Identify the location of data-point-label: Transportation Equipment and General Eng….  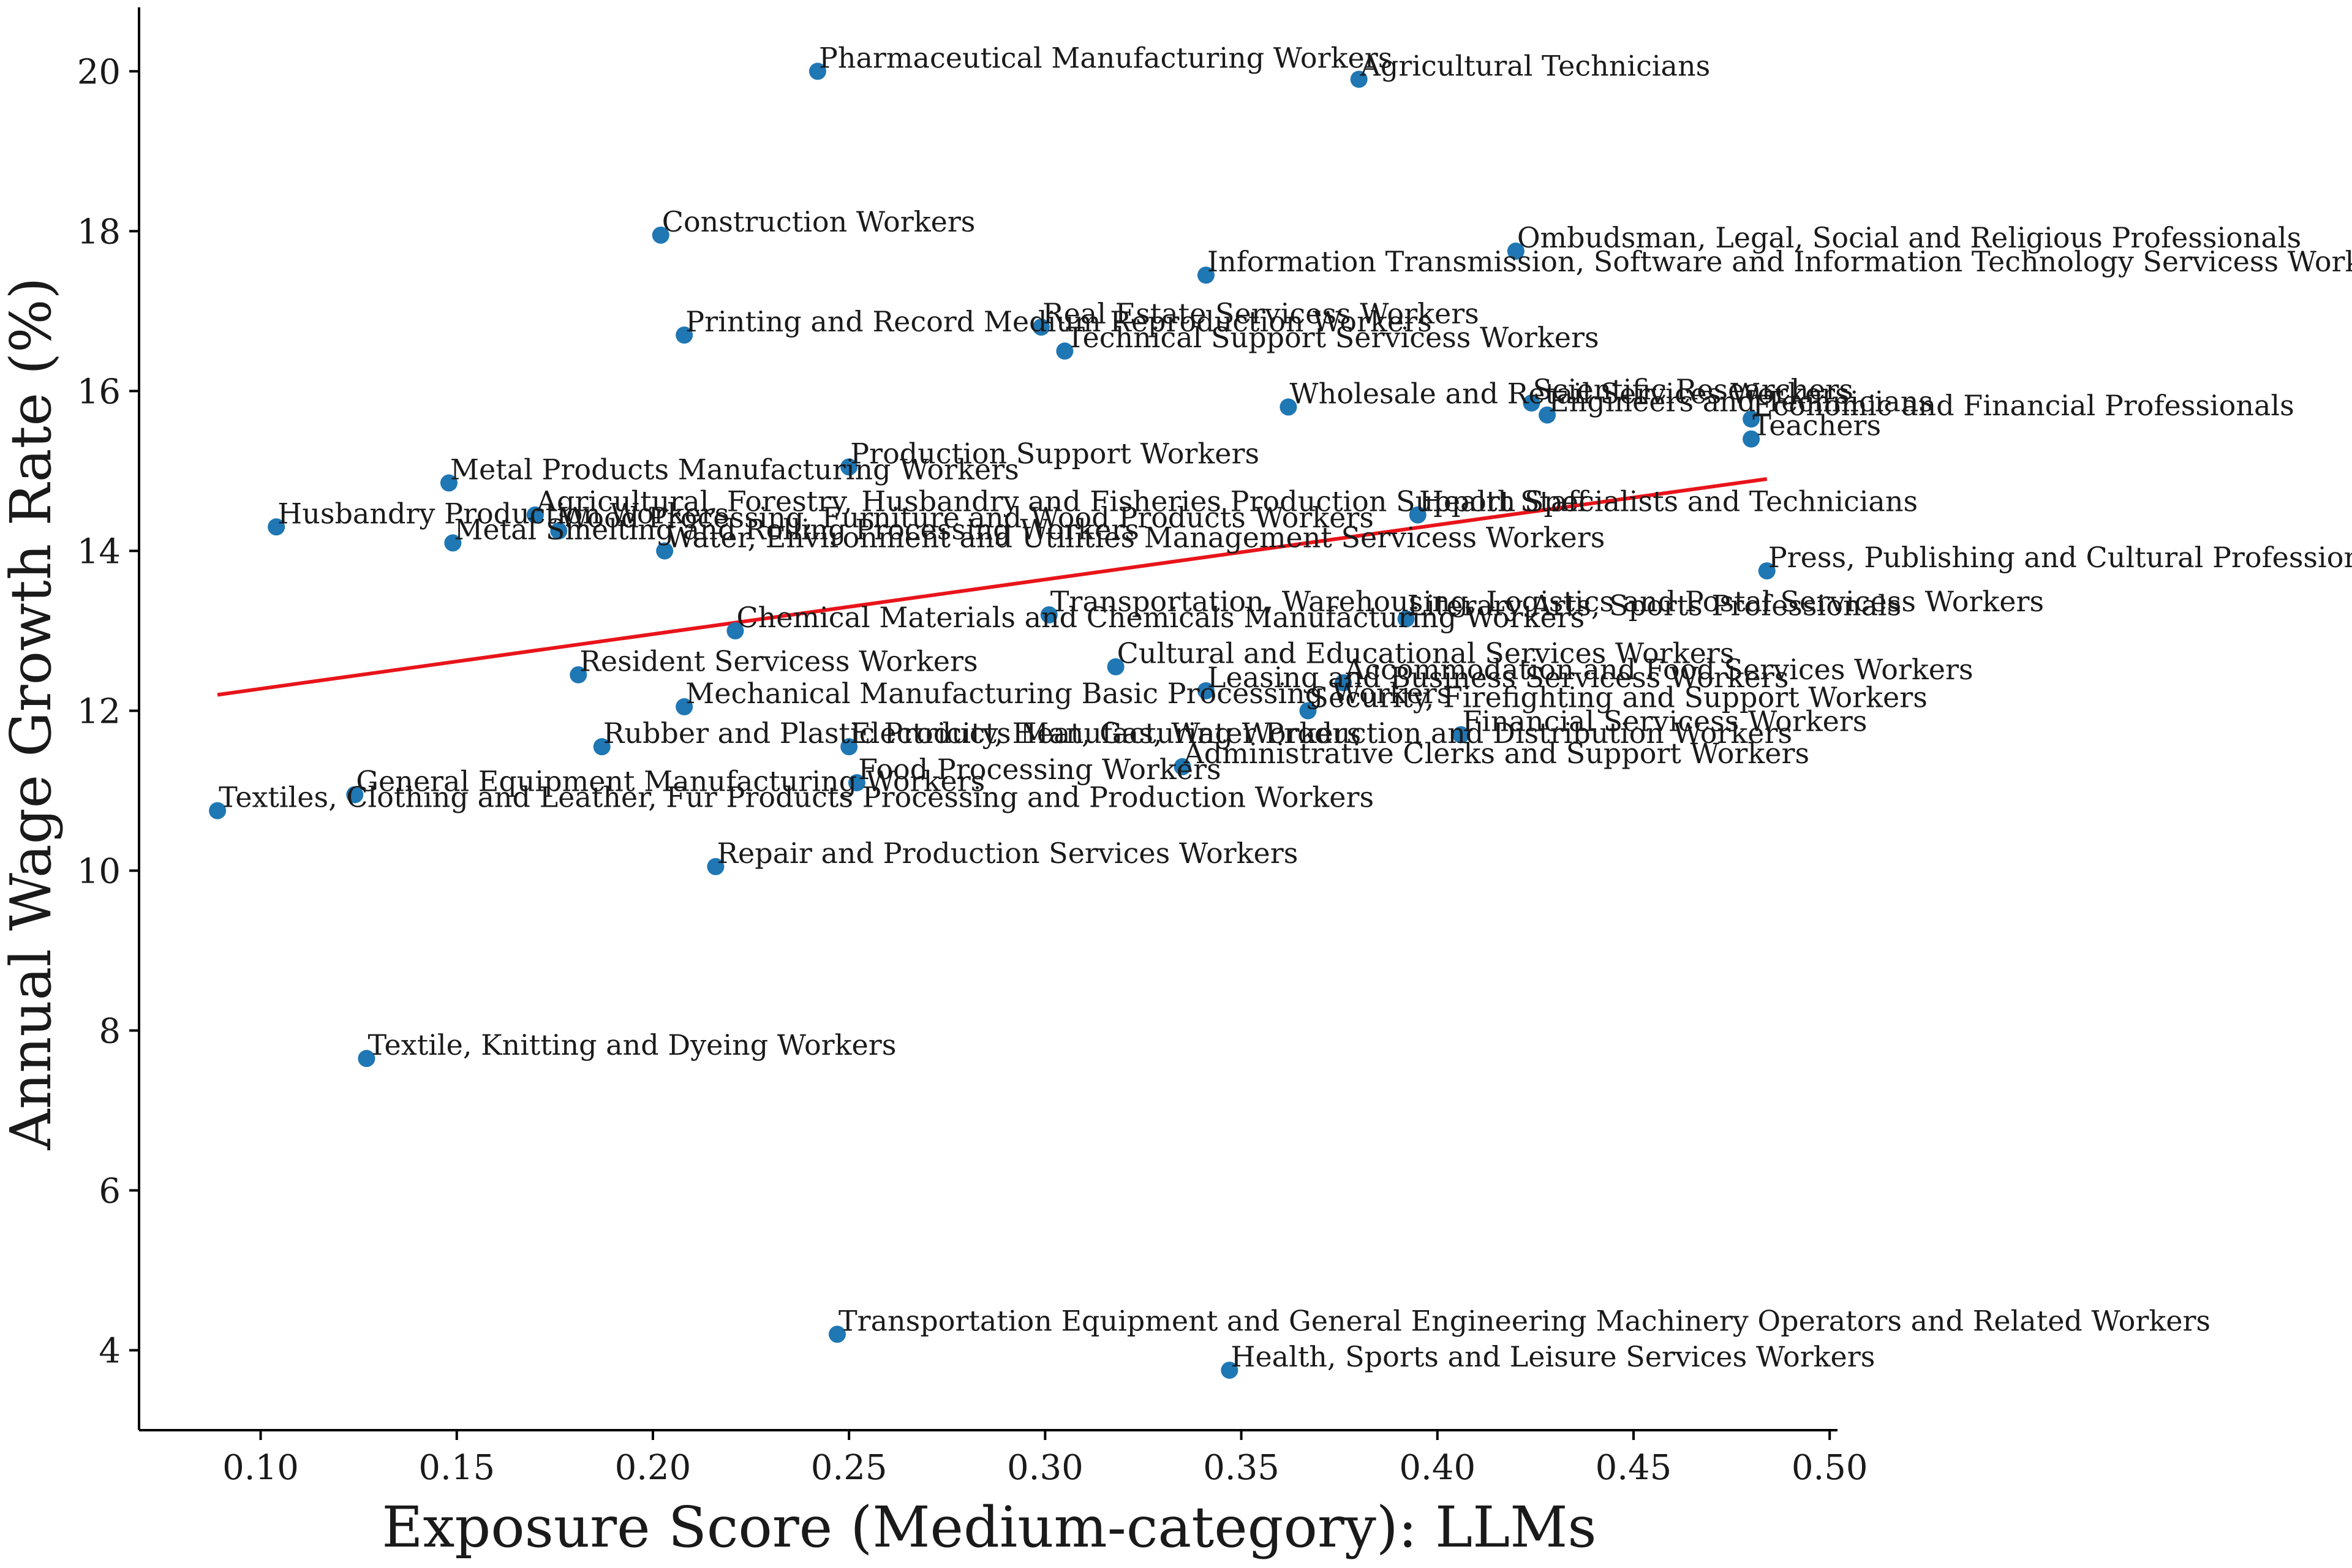
(1525, 1320).